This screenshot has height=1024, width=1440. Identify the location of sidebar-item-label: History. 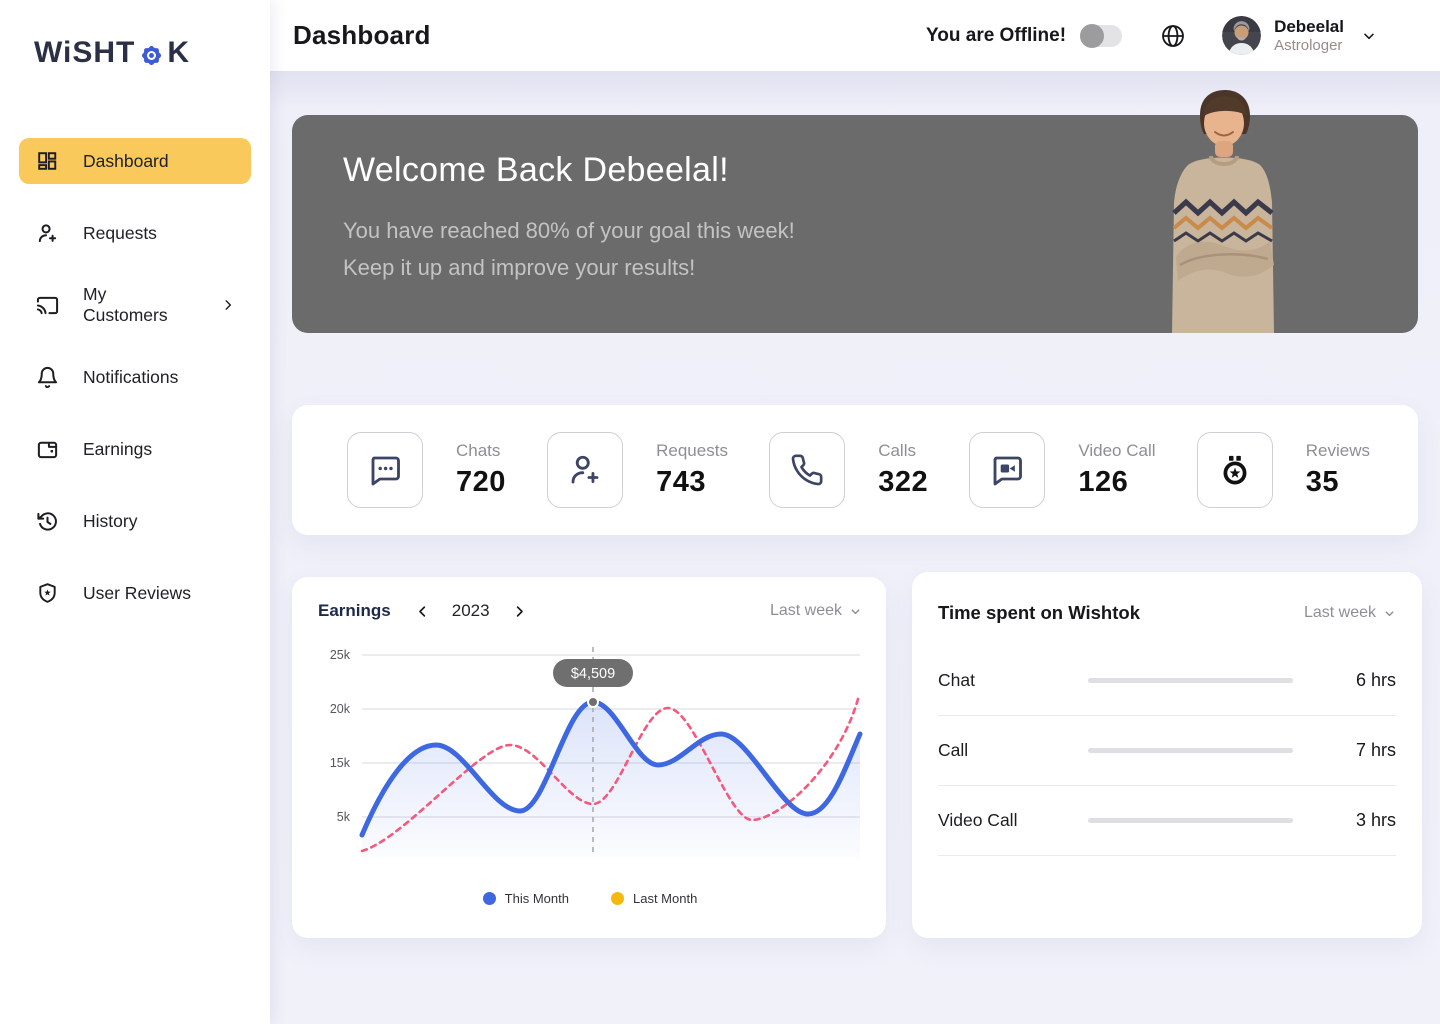
(110, 520).